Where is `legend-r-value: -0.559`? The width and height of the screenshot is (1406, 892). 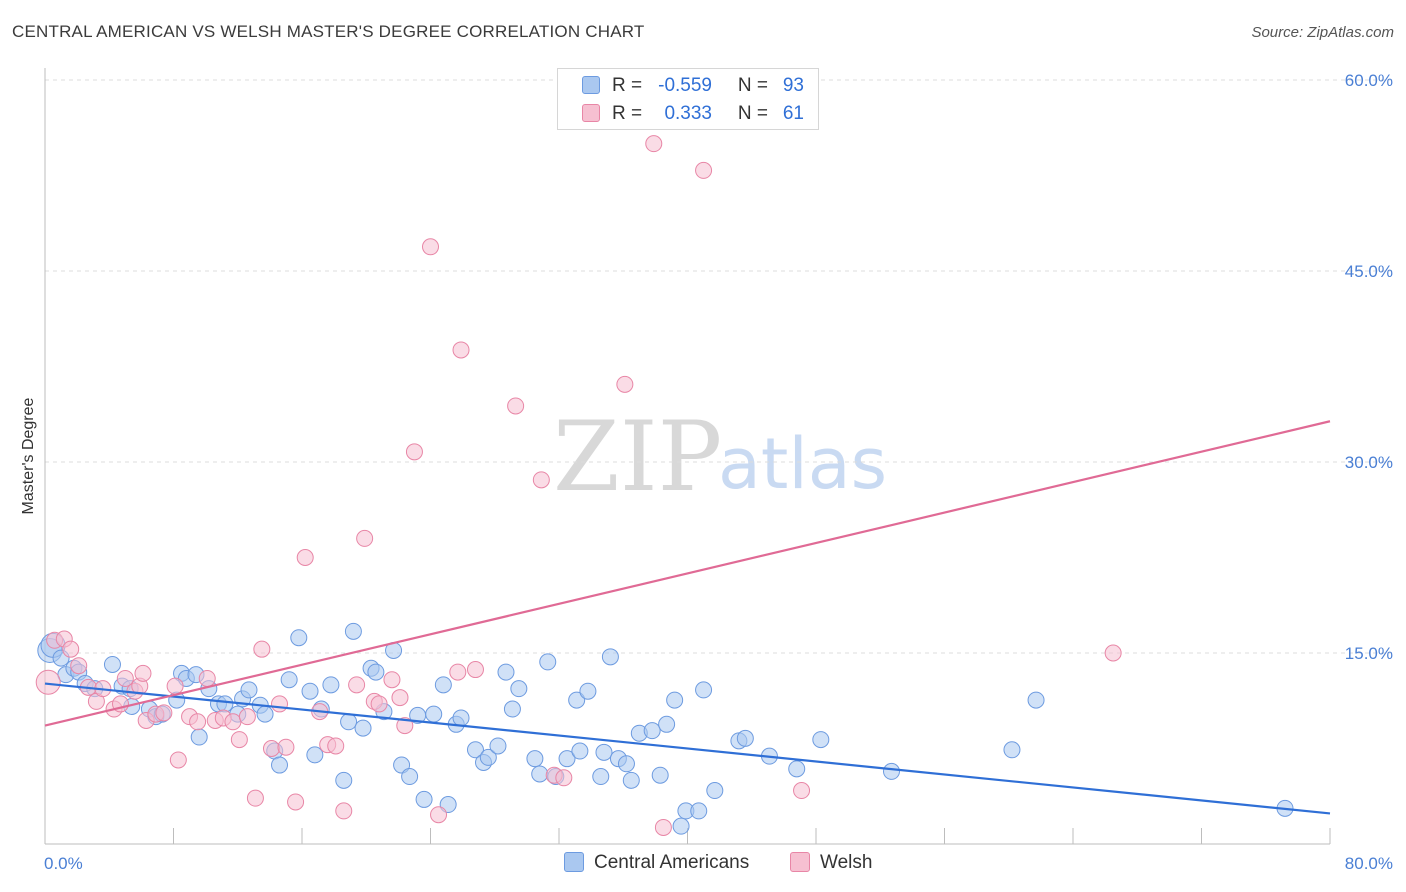 legend-r-value: -0.559 is located at coordinates (685, 85).